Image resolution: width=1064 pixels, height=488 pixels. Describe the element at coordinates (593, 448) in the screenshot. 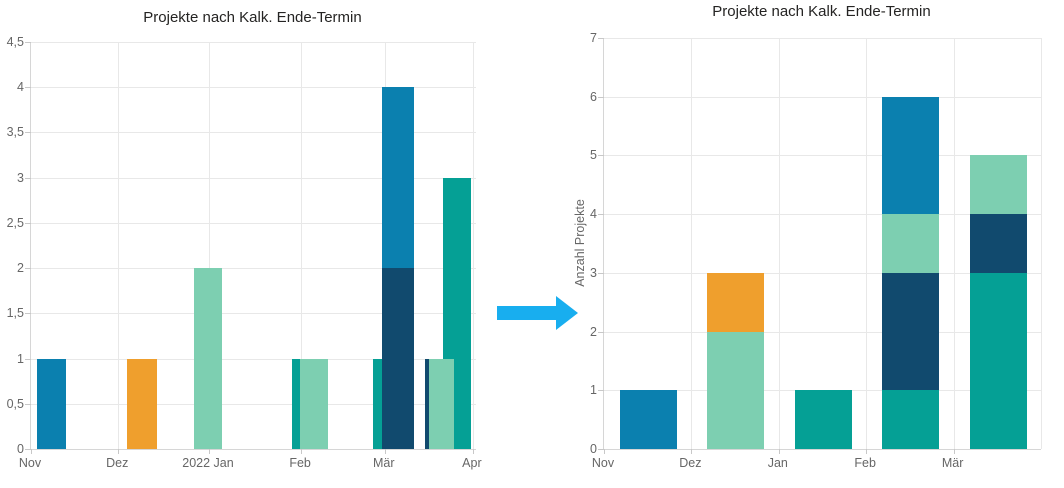

I see `y-tick-label: 0` at that location.